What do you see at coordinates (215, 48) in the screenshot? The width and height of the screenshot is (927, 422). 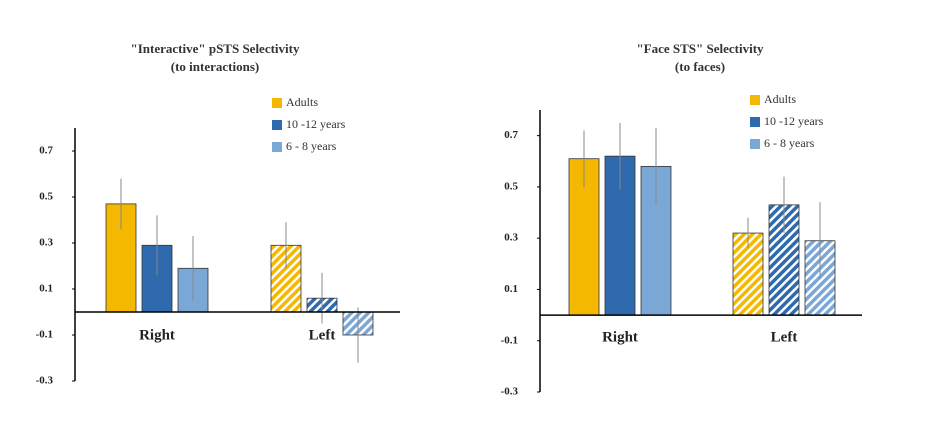 I see `chart-title: "Interactive" pSTS Selectivity` at bounding box center [215, 48].